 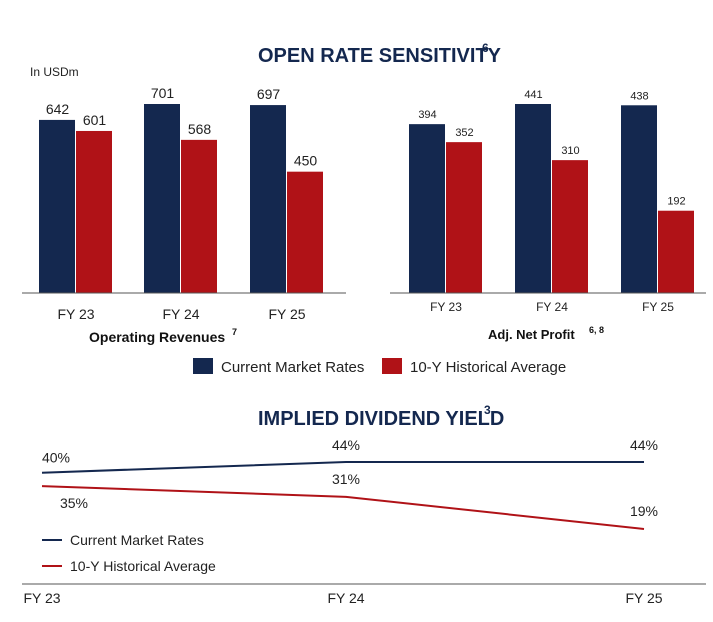 What do you see at coordinates (644, 445) in the screenshot?
I see `dividend-data-label-current-2: 44%` at bounding box center [644, 445].